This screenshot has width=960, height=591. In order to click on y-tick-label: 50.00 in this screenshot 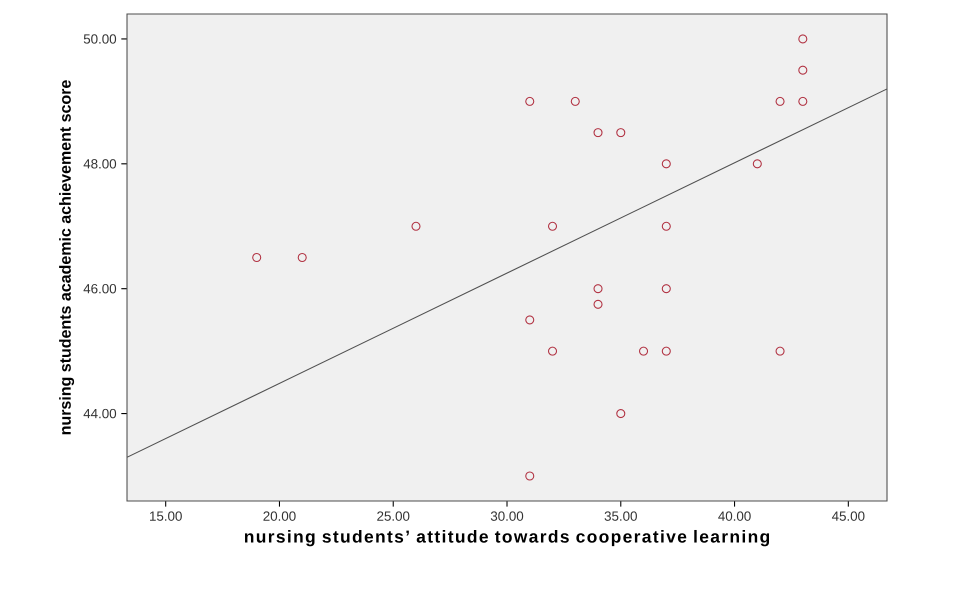, I will do `click(100, 39)`.